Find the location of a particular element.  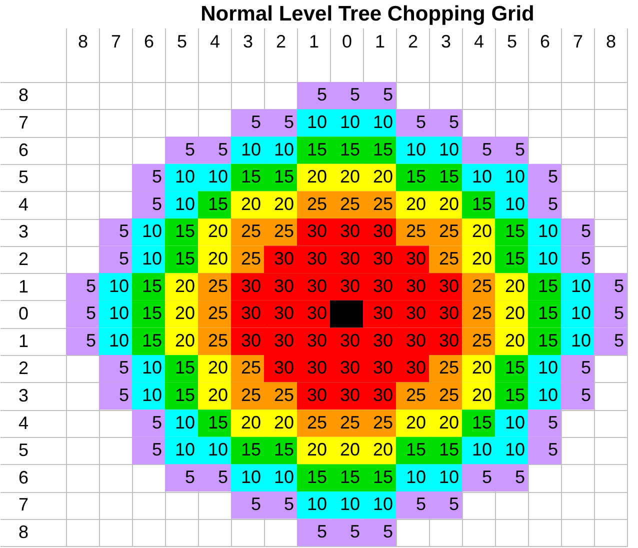

y-tick-label: 0 is located at coordinates (23, 314).